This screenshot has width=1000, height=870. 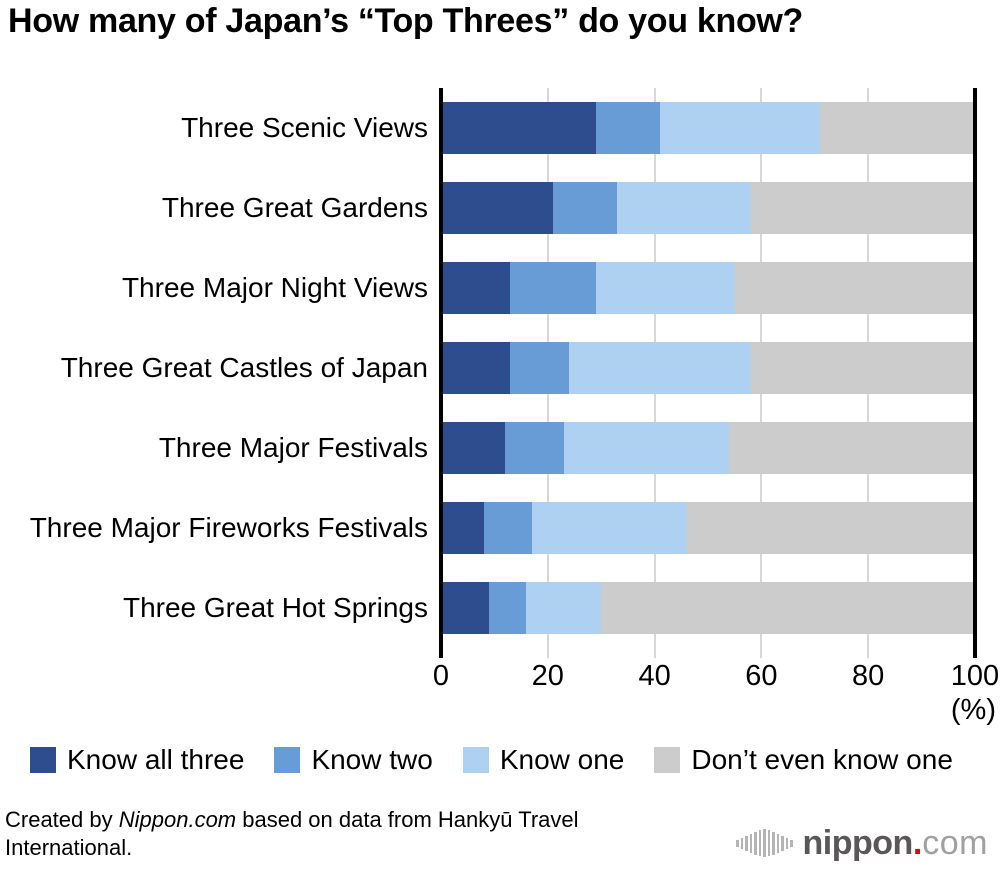 I want to click on category-label: Three Great Hot Springs, so click(x=275, y=607).